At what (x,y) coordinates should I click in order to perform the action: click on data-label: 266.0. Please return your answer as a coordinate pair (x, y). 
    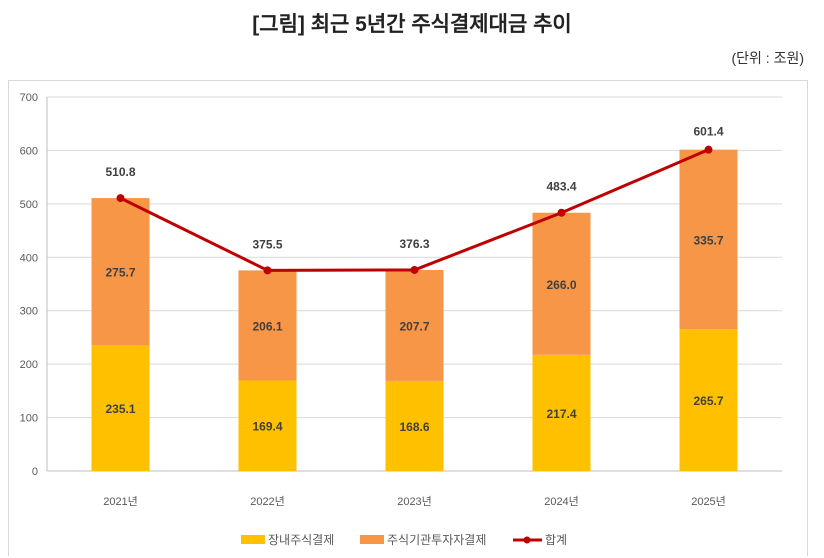
    Looking at the image, I should click on (561, 285).